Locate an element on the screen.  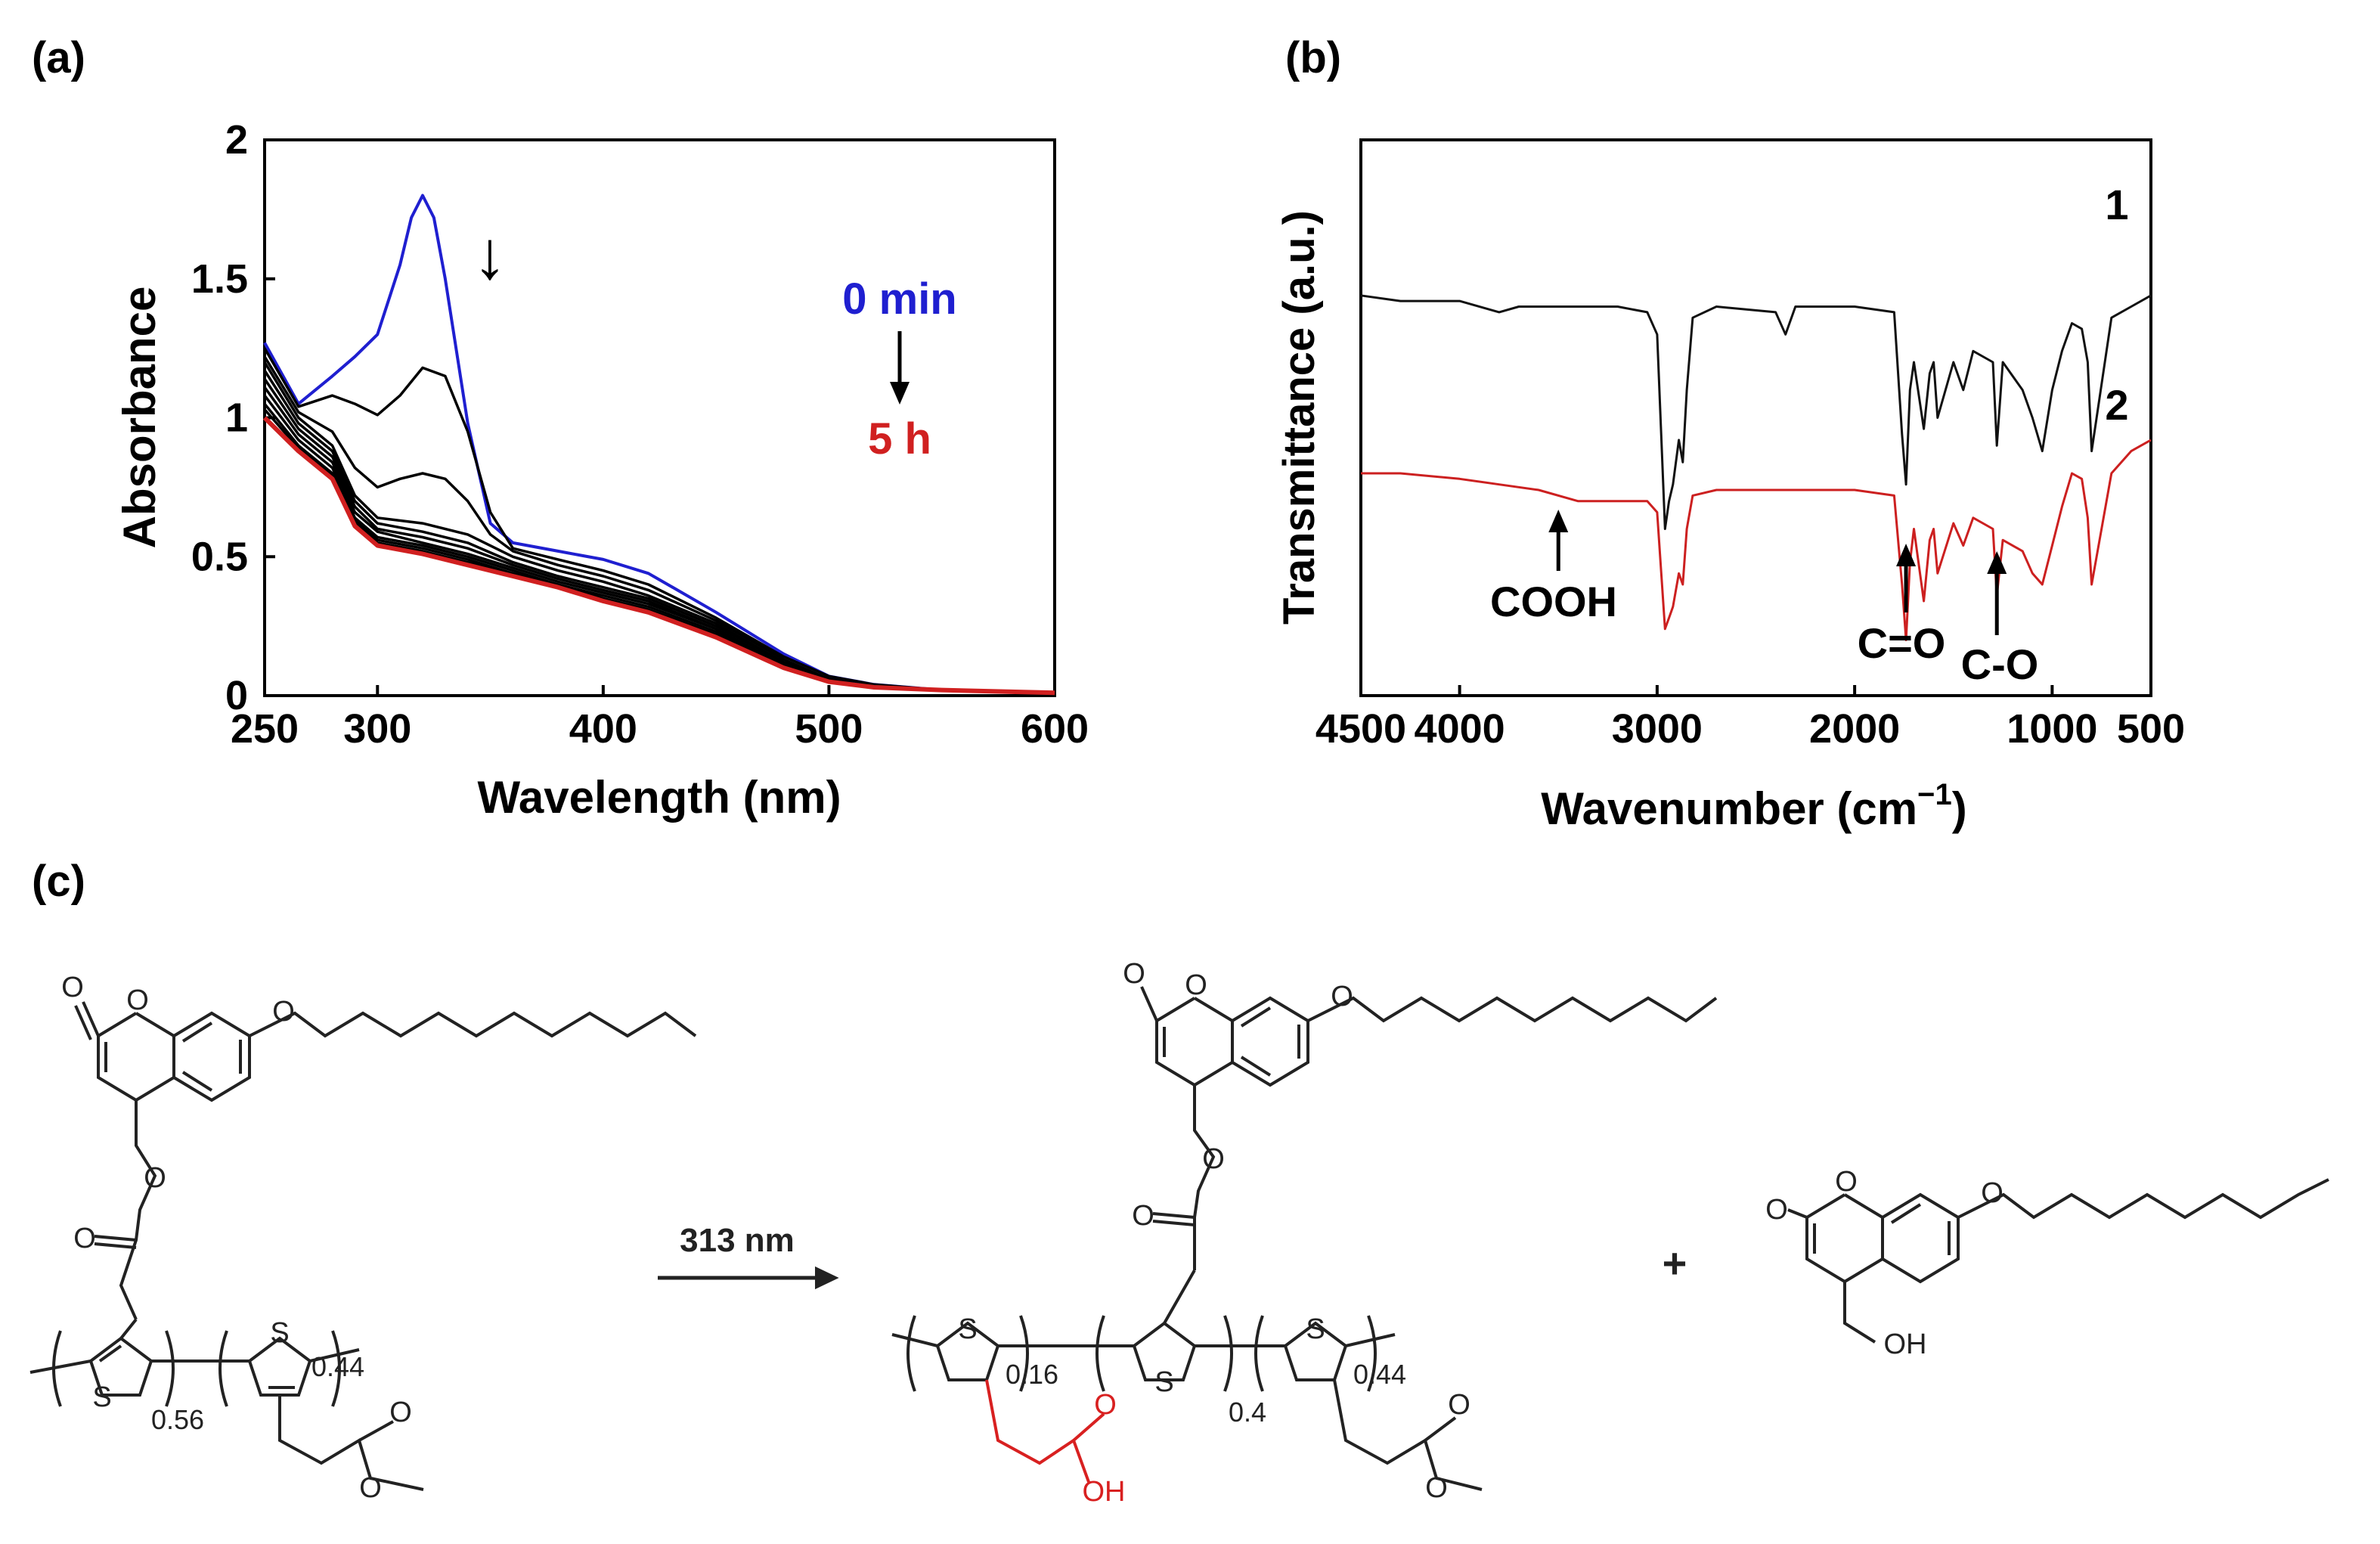
product-subscript-1: 0.16 is located at coordinates (1032, 1374).